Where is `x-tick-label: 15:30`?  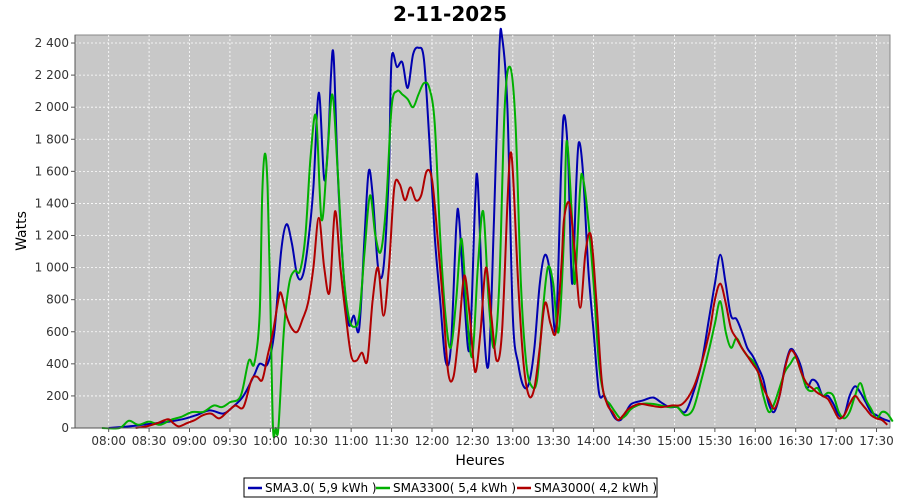
x-tick-label: 15:30 is located at coordinates (715, 441).